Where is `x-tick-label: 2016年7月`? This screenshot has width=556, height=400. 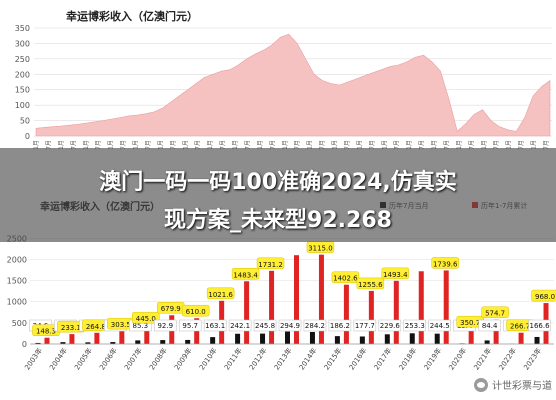 x-tick-label: 2016年7月 is located at coordinates (372, 145).